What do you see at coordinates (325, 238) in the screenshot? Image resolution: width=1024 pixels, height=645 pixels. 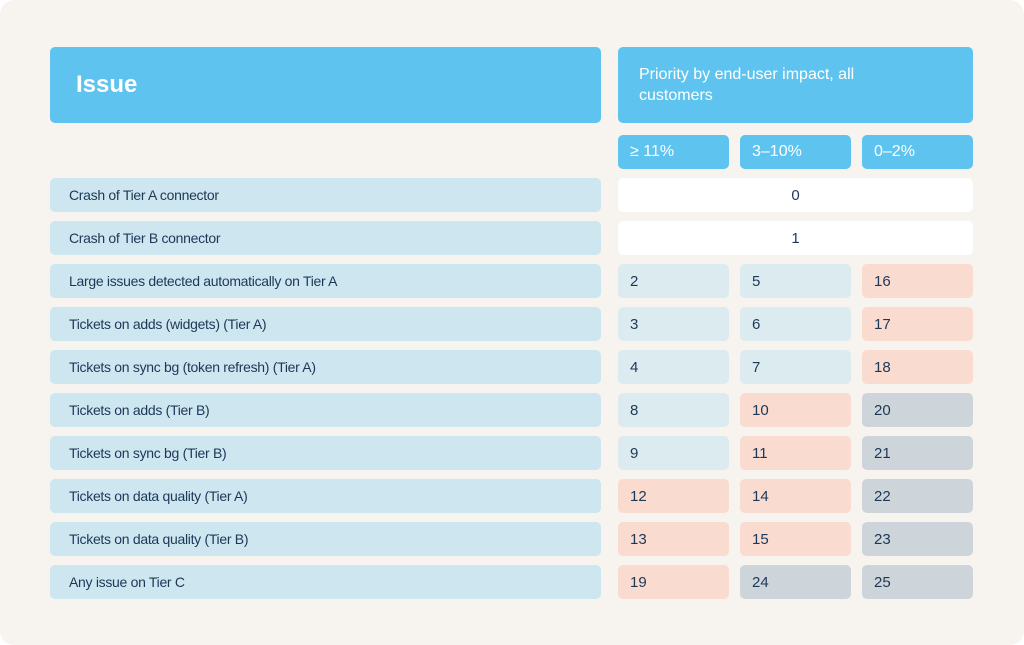 I see `row-label: Crash of Tier B connector` at bounding box center [325, 238].